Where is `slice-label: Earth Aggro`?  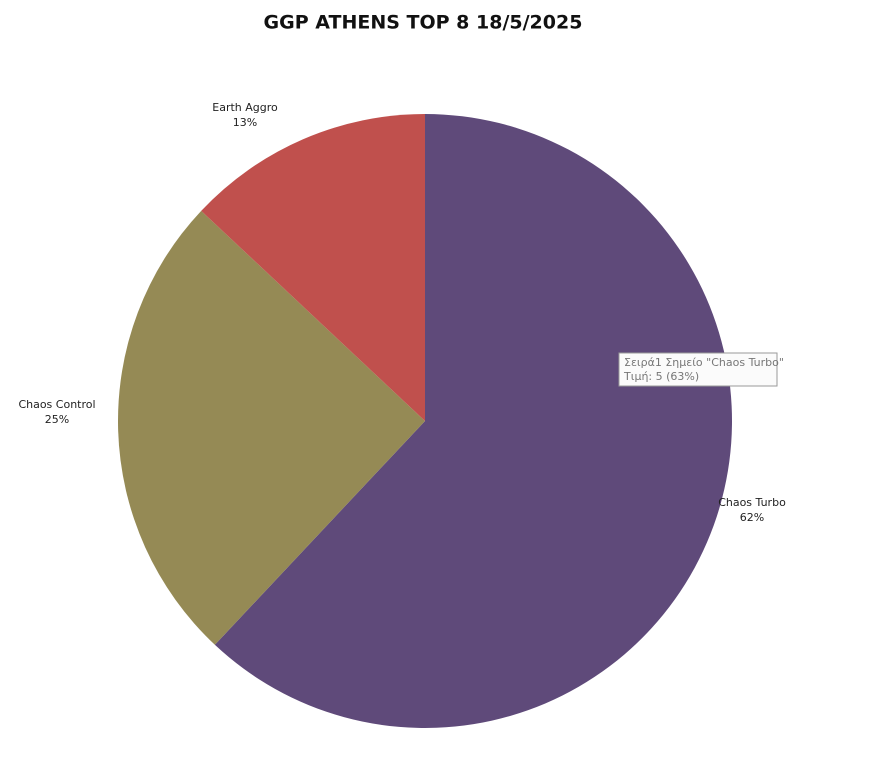
slice-label: Earth Aggro is located at coordinates (245, 107).